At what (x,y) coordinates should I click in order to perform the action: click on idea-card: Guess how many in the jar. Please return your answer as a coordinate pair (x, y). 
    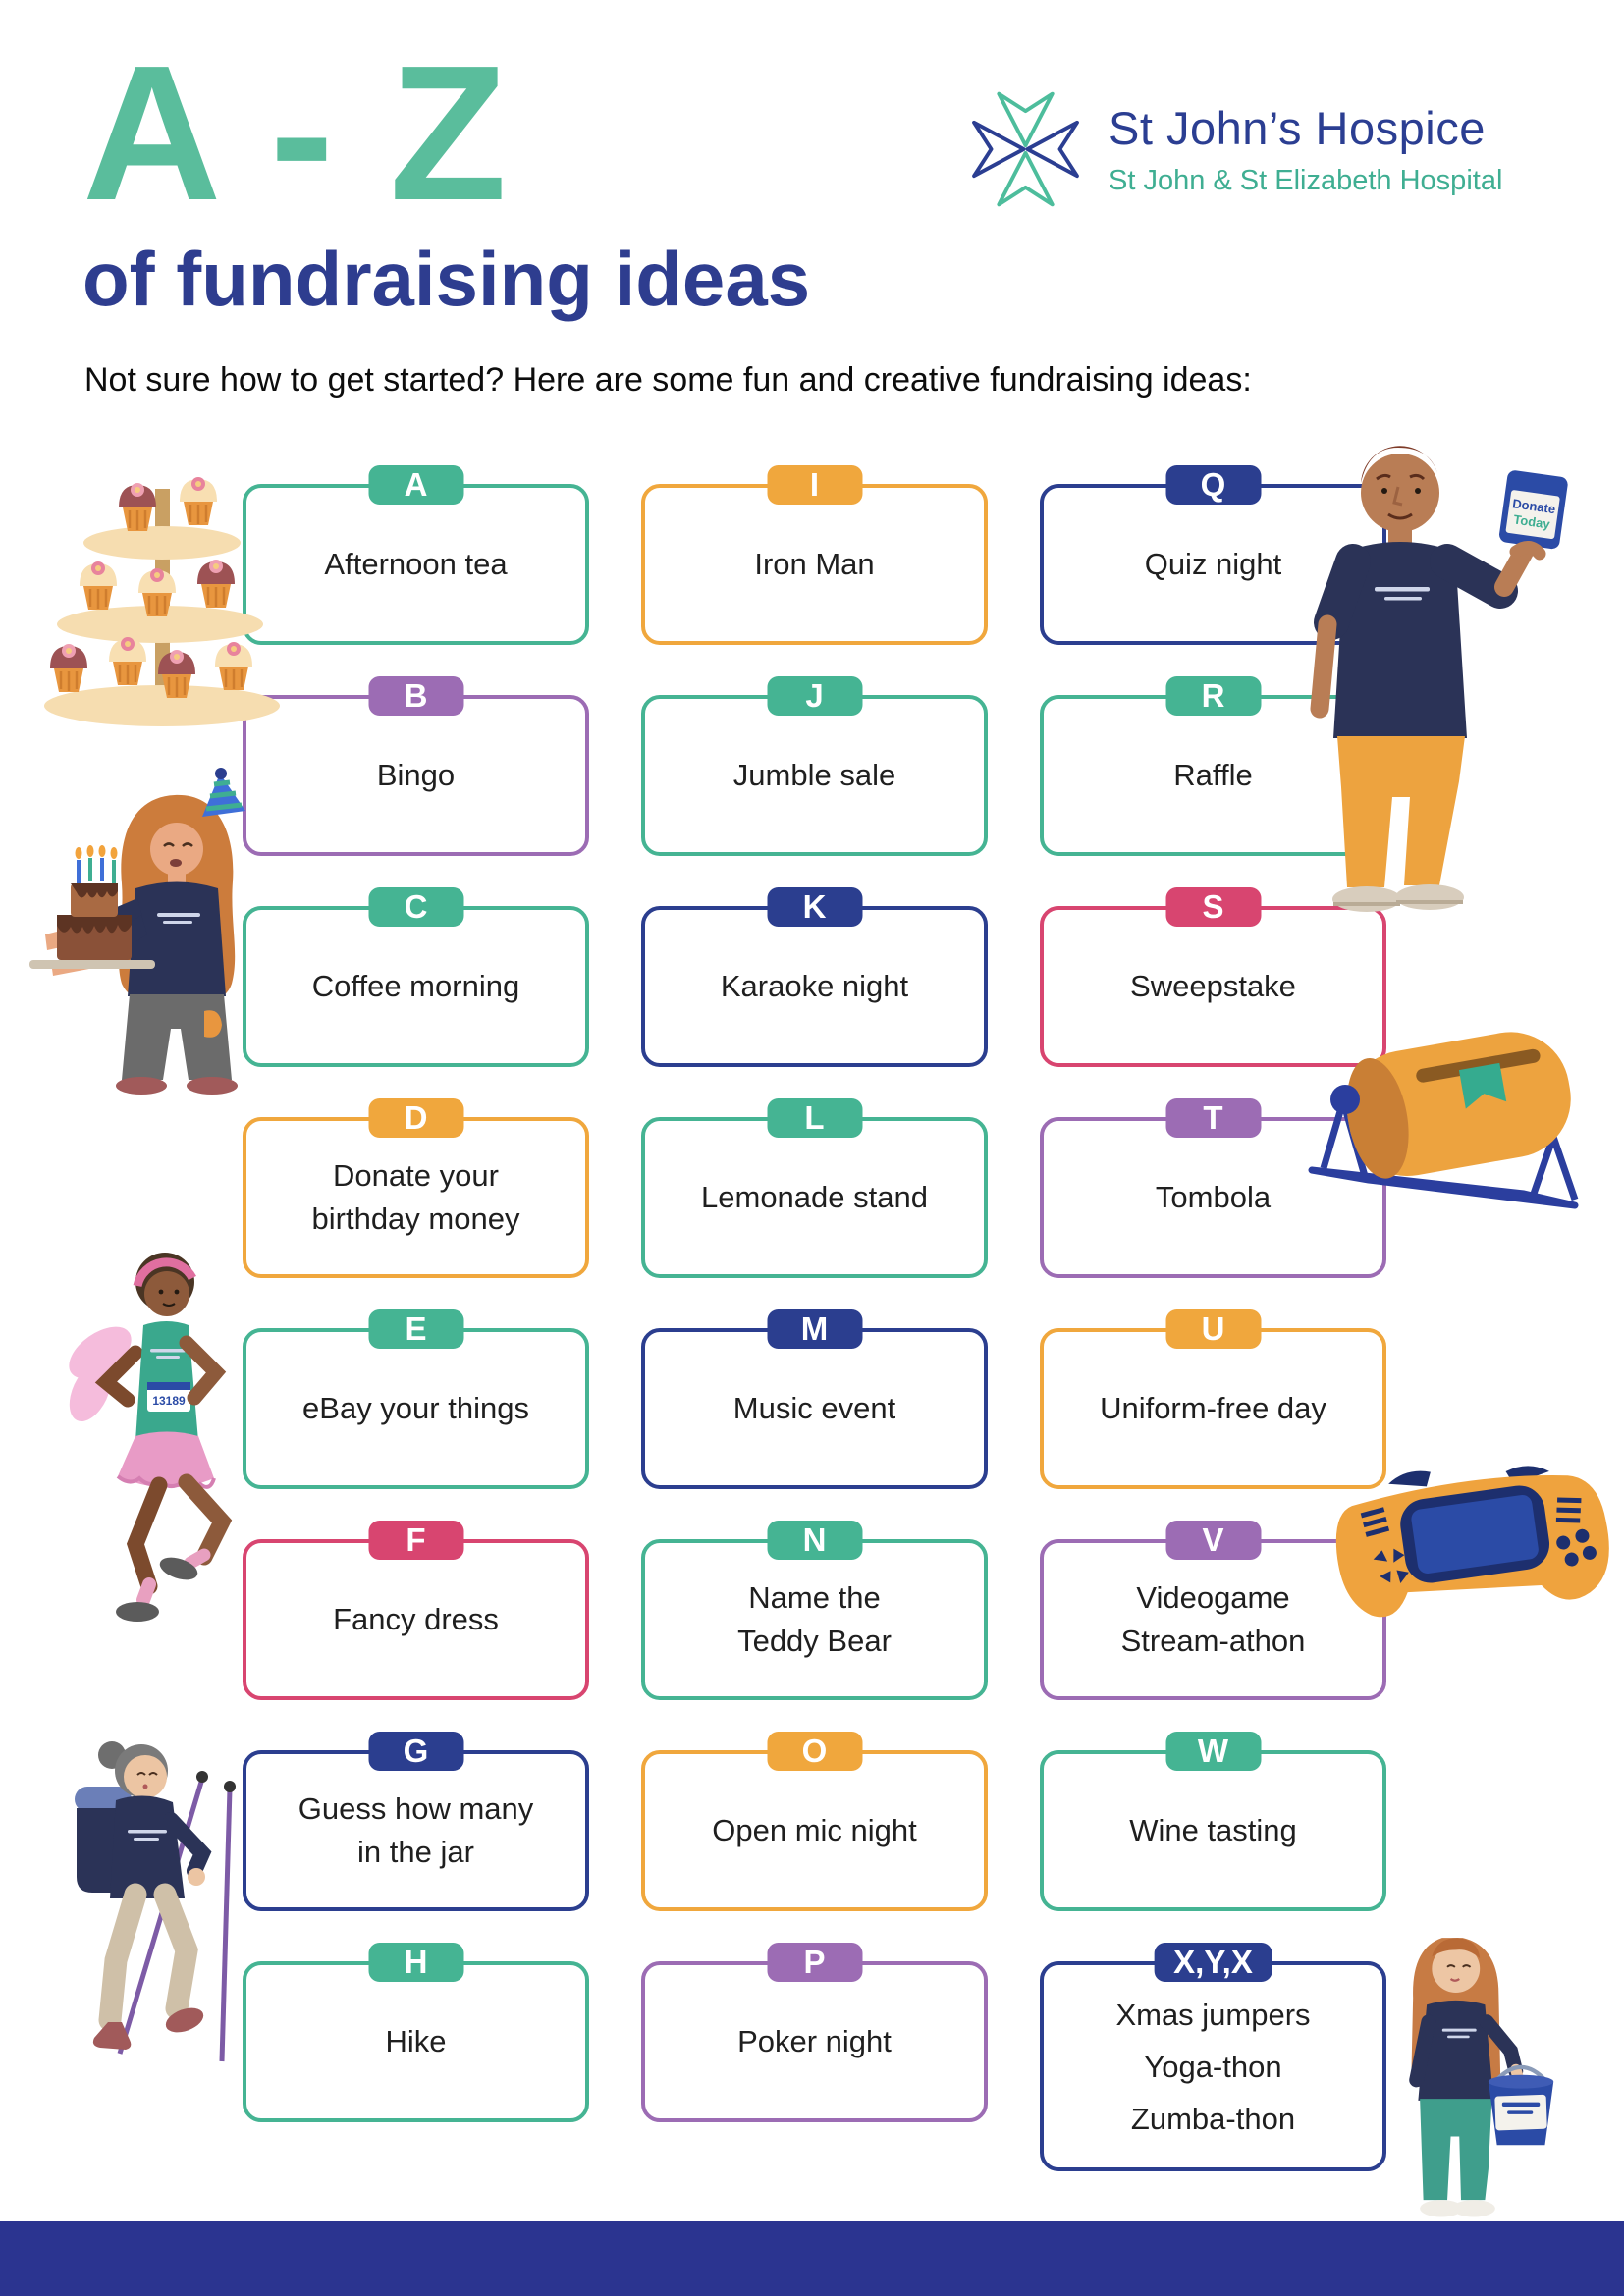
    Looking at the image, I should click on (416, 1831).